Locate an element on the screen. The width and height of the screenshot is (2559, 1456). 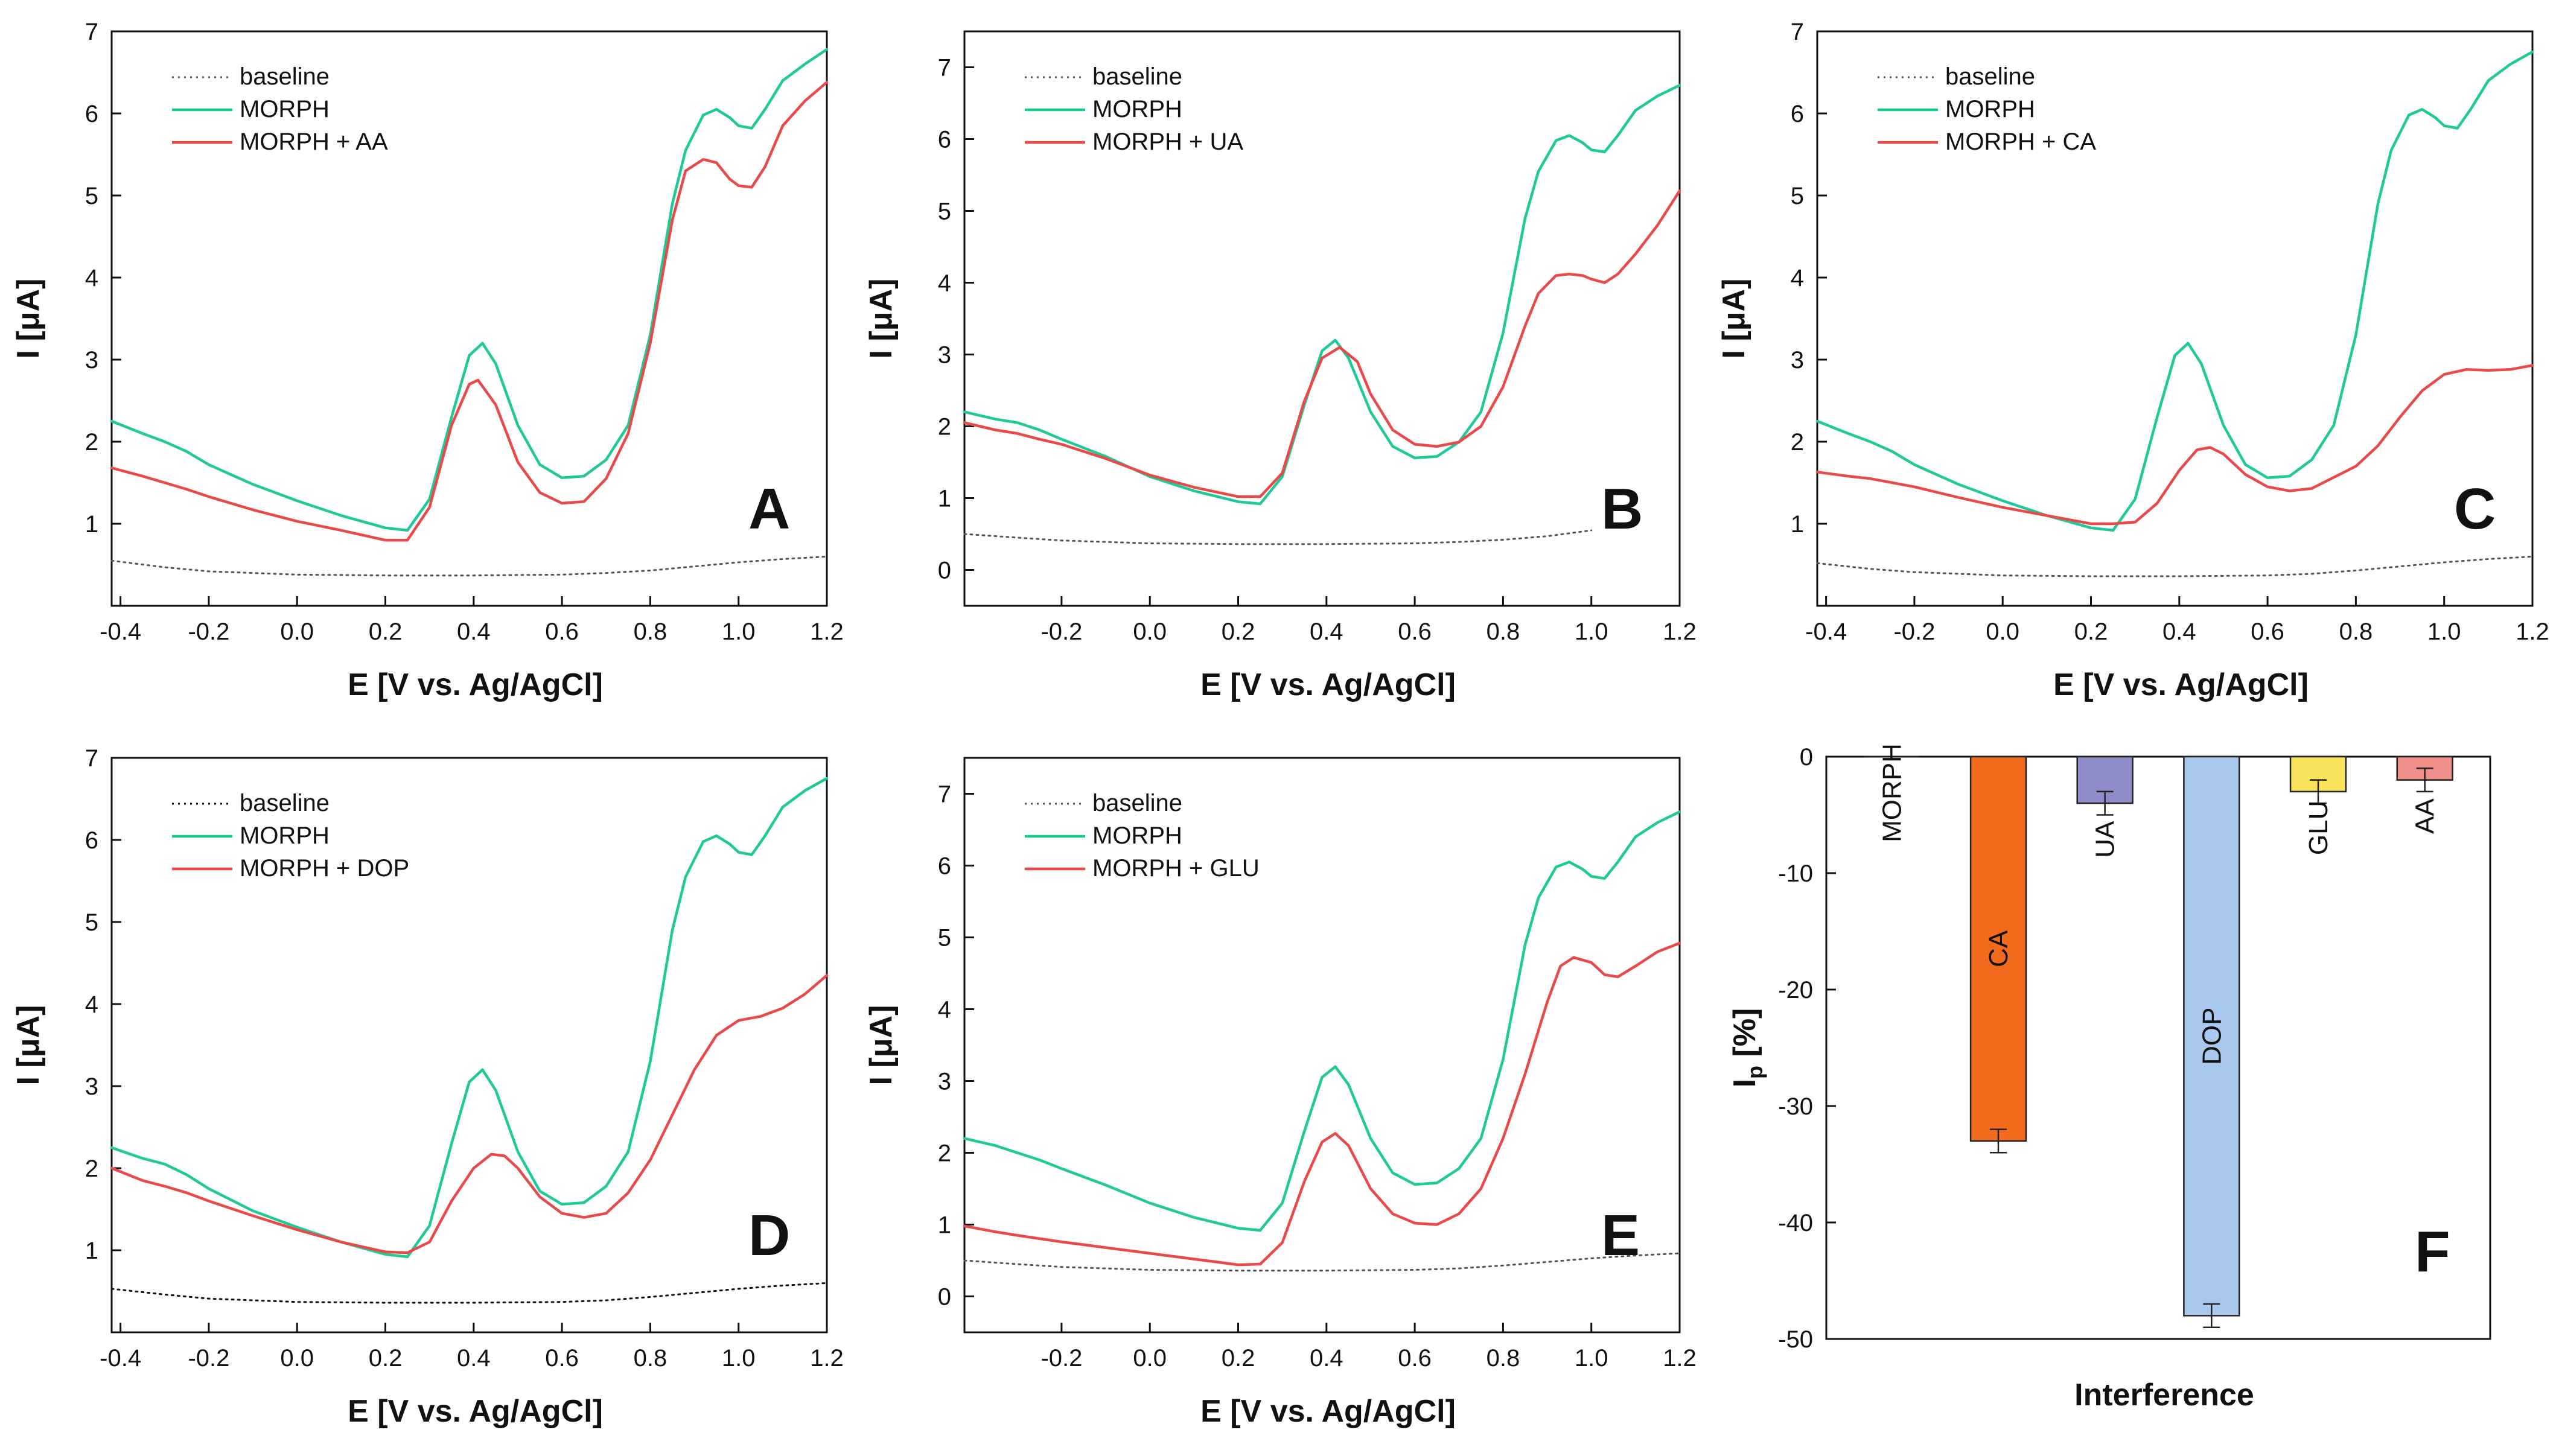
chart-3-xlabel: E [V vs. Ag/AgCl] is located at coordinates (475, 1411).